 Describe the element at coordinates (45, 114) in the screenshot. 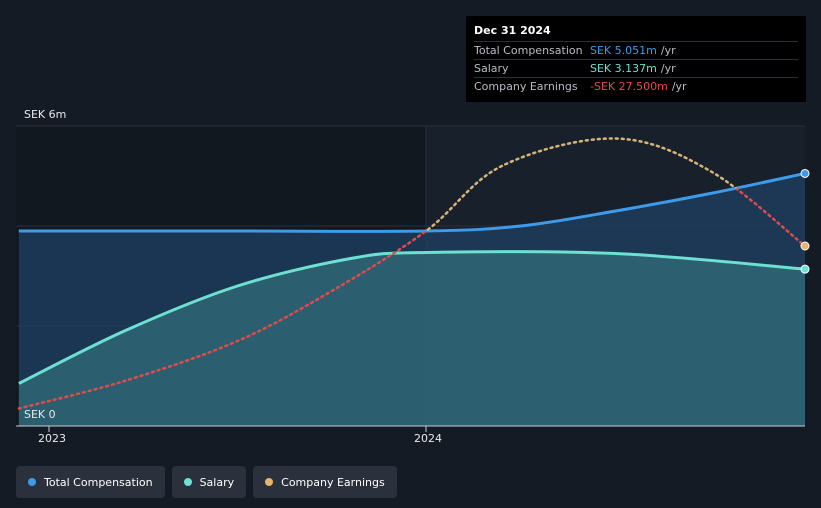

I see `y-axis-max-label: SEK 6m` at that location.